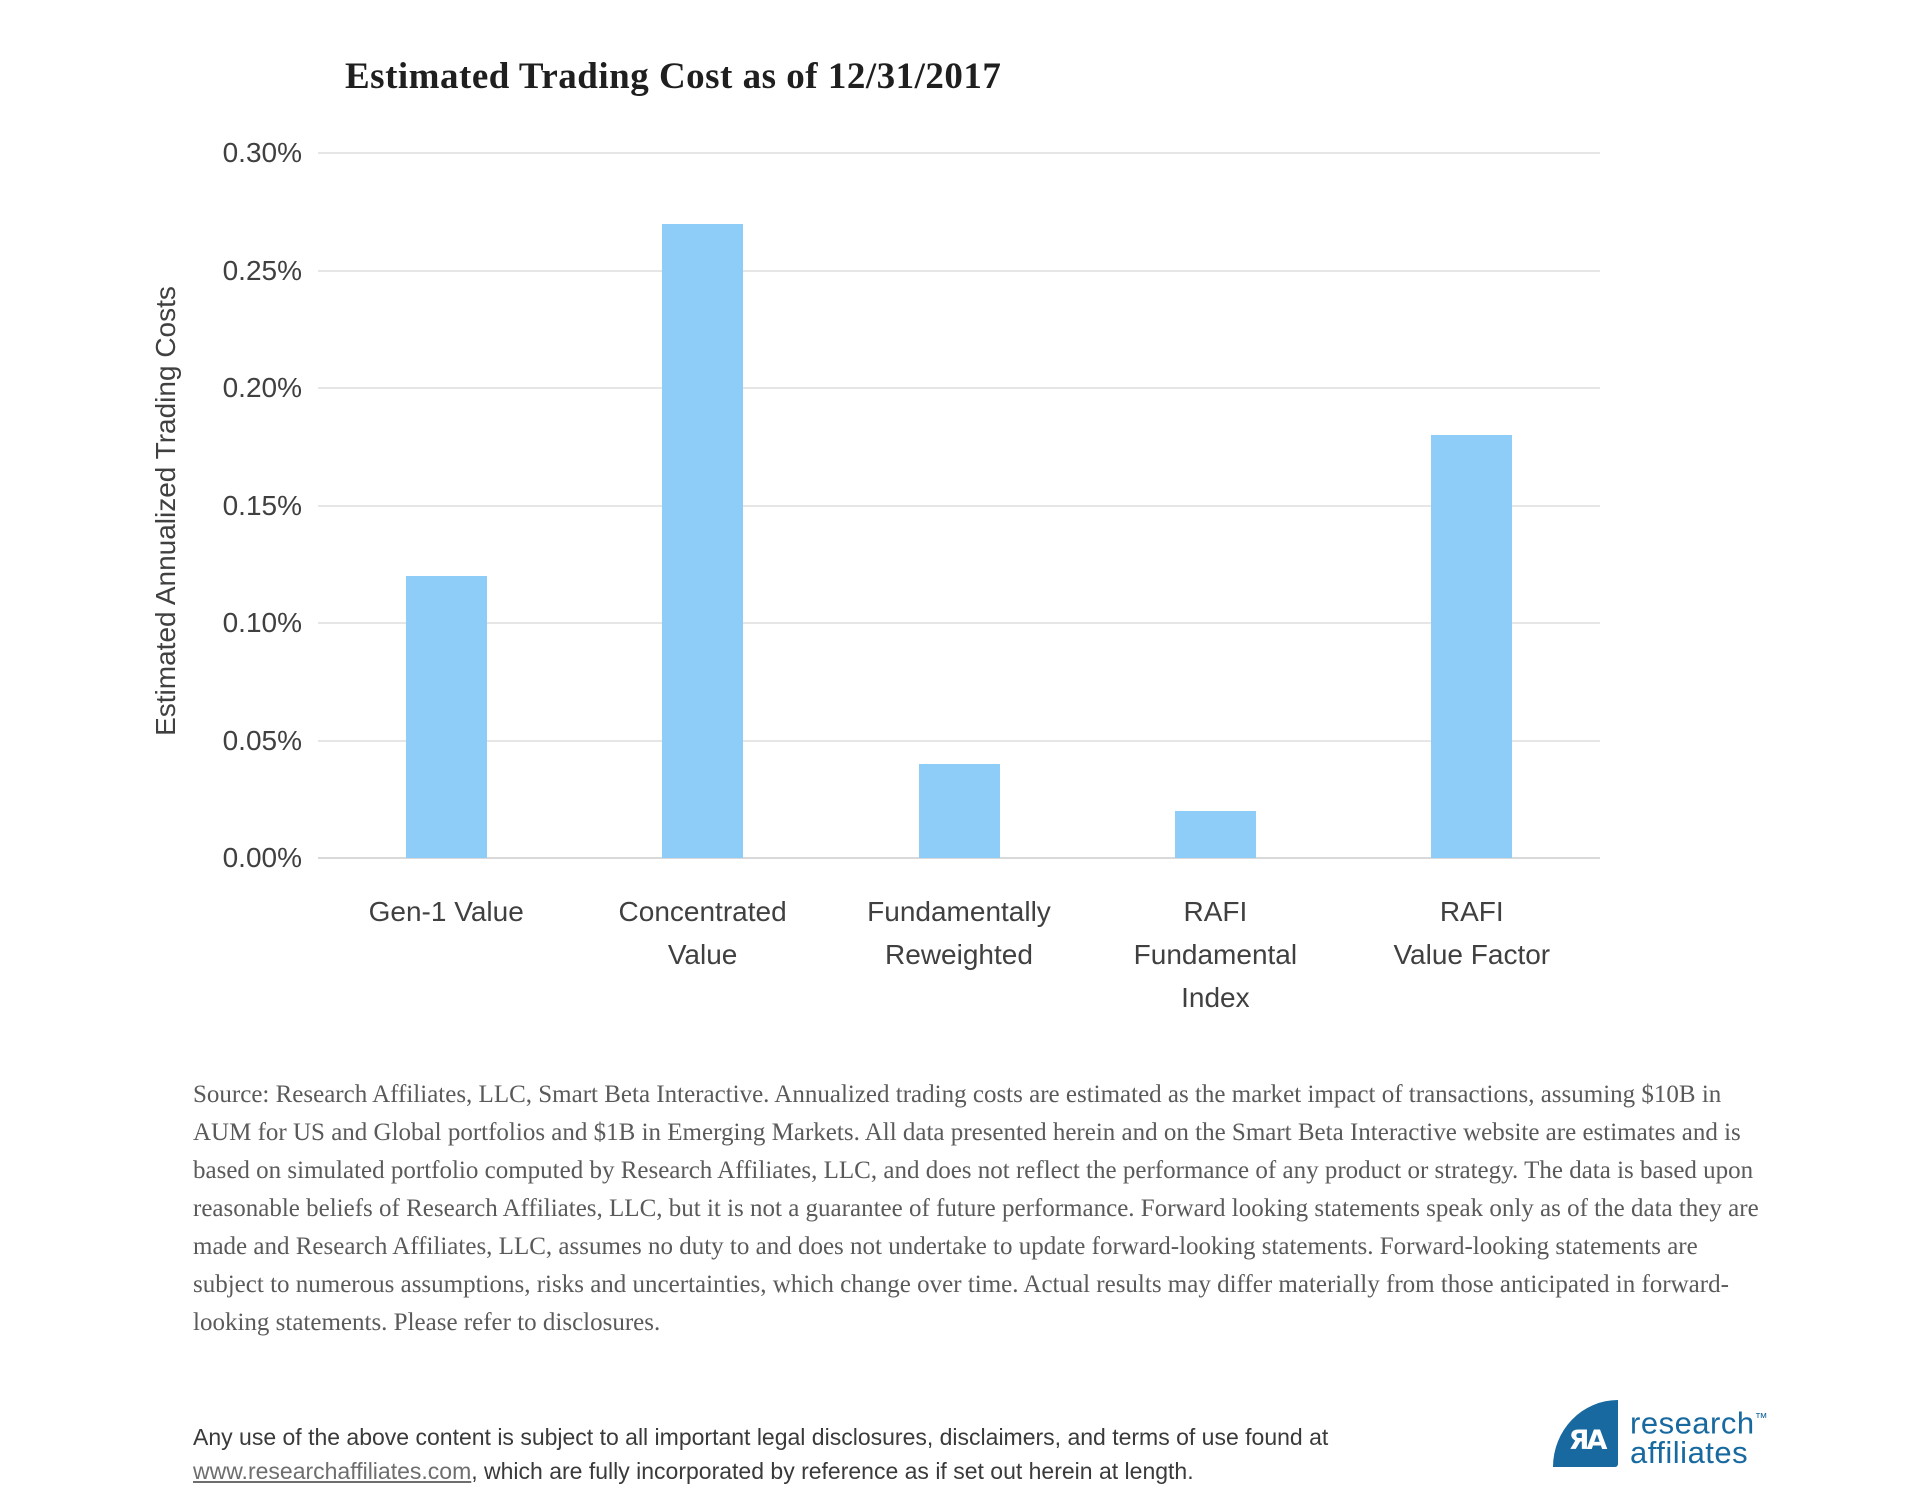  Describe the element at coordinates (959, 858) in the screenshot. I see `x-axis-baseline` at that location.